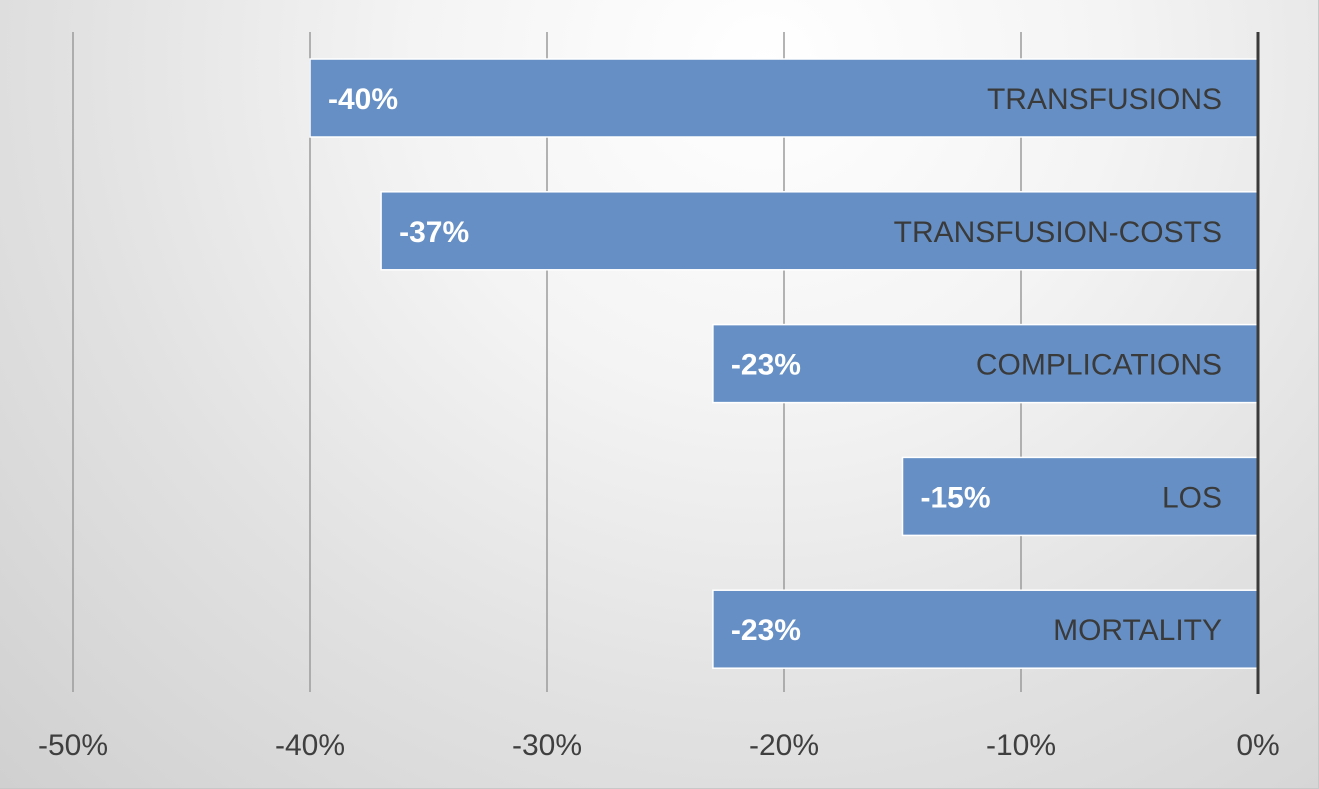 Image resolution: width=1319 pixels, height=789 pixels. What do you see at coordinates (956, 497) in the screenshot?
I see `value-label: -15%` at bounding box center [956, 497].